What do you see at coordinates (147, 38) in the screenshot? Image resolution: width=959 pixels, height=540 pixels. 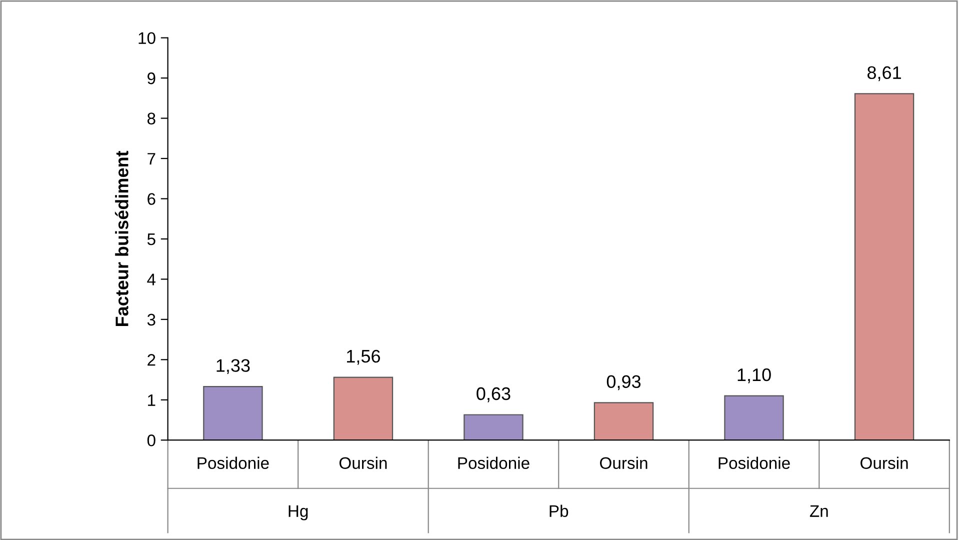 I see `y-tick-label: 10` at bounding box center [147, 38].